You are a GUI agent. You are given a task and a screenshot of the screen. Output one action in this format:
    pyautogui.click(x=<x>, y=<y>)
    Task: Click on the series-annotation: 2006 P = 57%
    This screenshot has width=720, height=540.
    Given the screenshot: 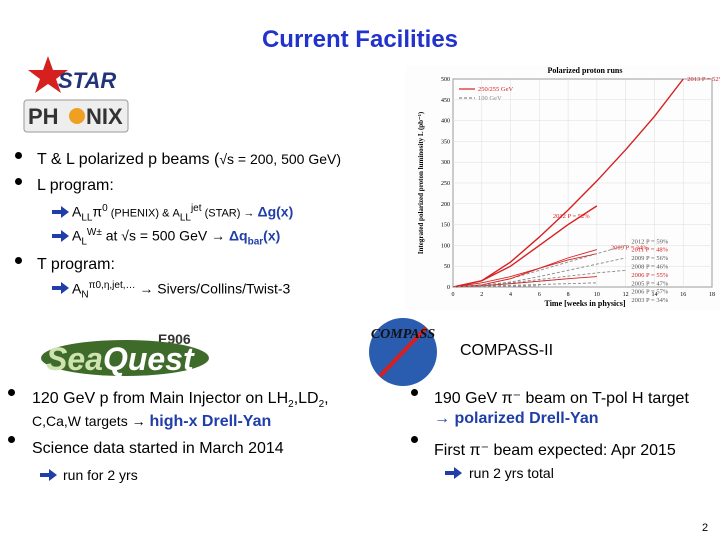 What is the action you would take?
    pyautogui.click(x=649, y=292)
    